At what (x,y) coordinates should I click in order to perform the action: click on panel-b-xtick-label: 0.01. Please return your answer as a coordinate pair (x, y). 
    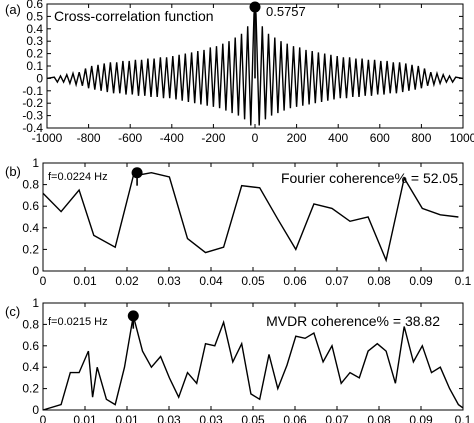
    Looking at the image, I should click on (85, 281).